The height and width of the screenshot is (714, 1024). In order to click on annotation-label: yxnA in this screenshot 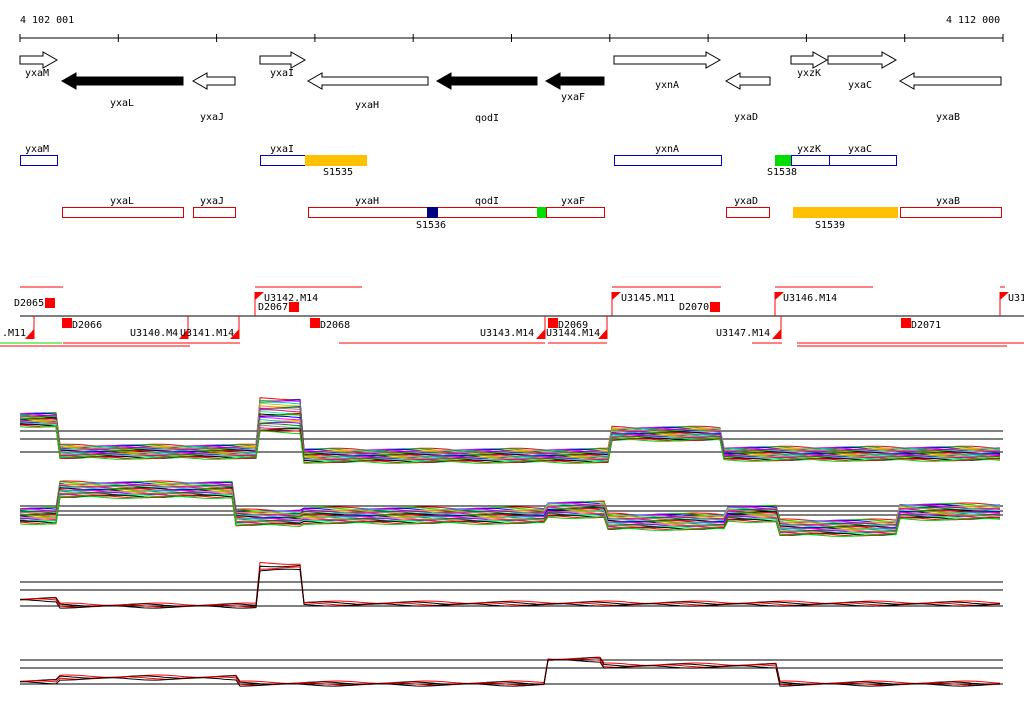, I will do `click(667, 149)`.